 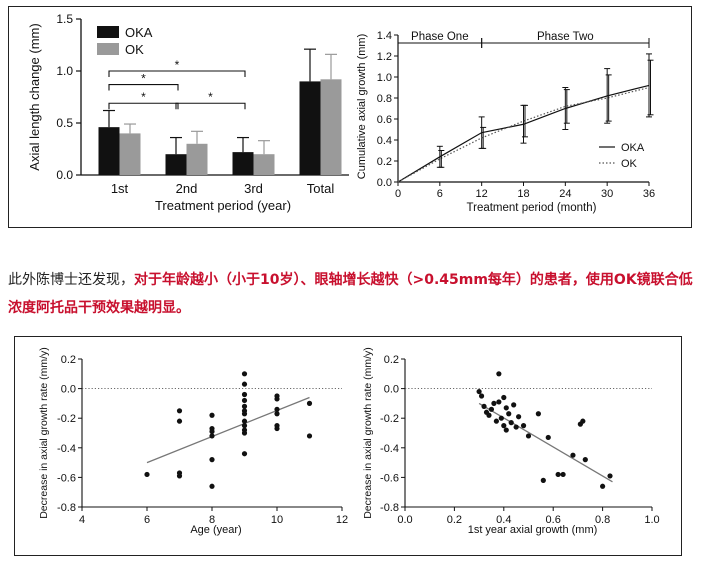 What do you see at coordinates (391, 390) in the screenshot?
I see `growth-scatter-y-tick-label: 0.0` at bounding box center [391, 390].